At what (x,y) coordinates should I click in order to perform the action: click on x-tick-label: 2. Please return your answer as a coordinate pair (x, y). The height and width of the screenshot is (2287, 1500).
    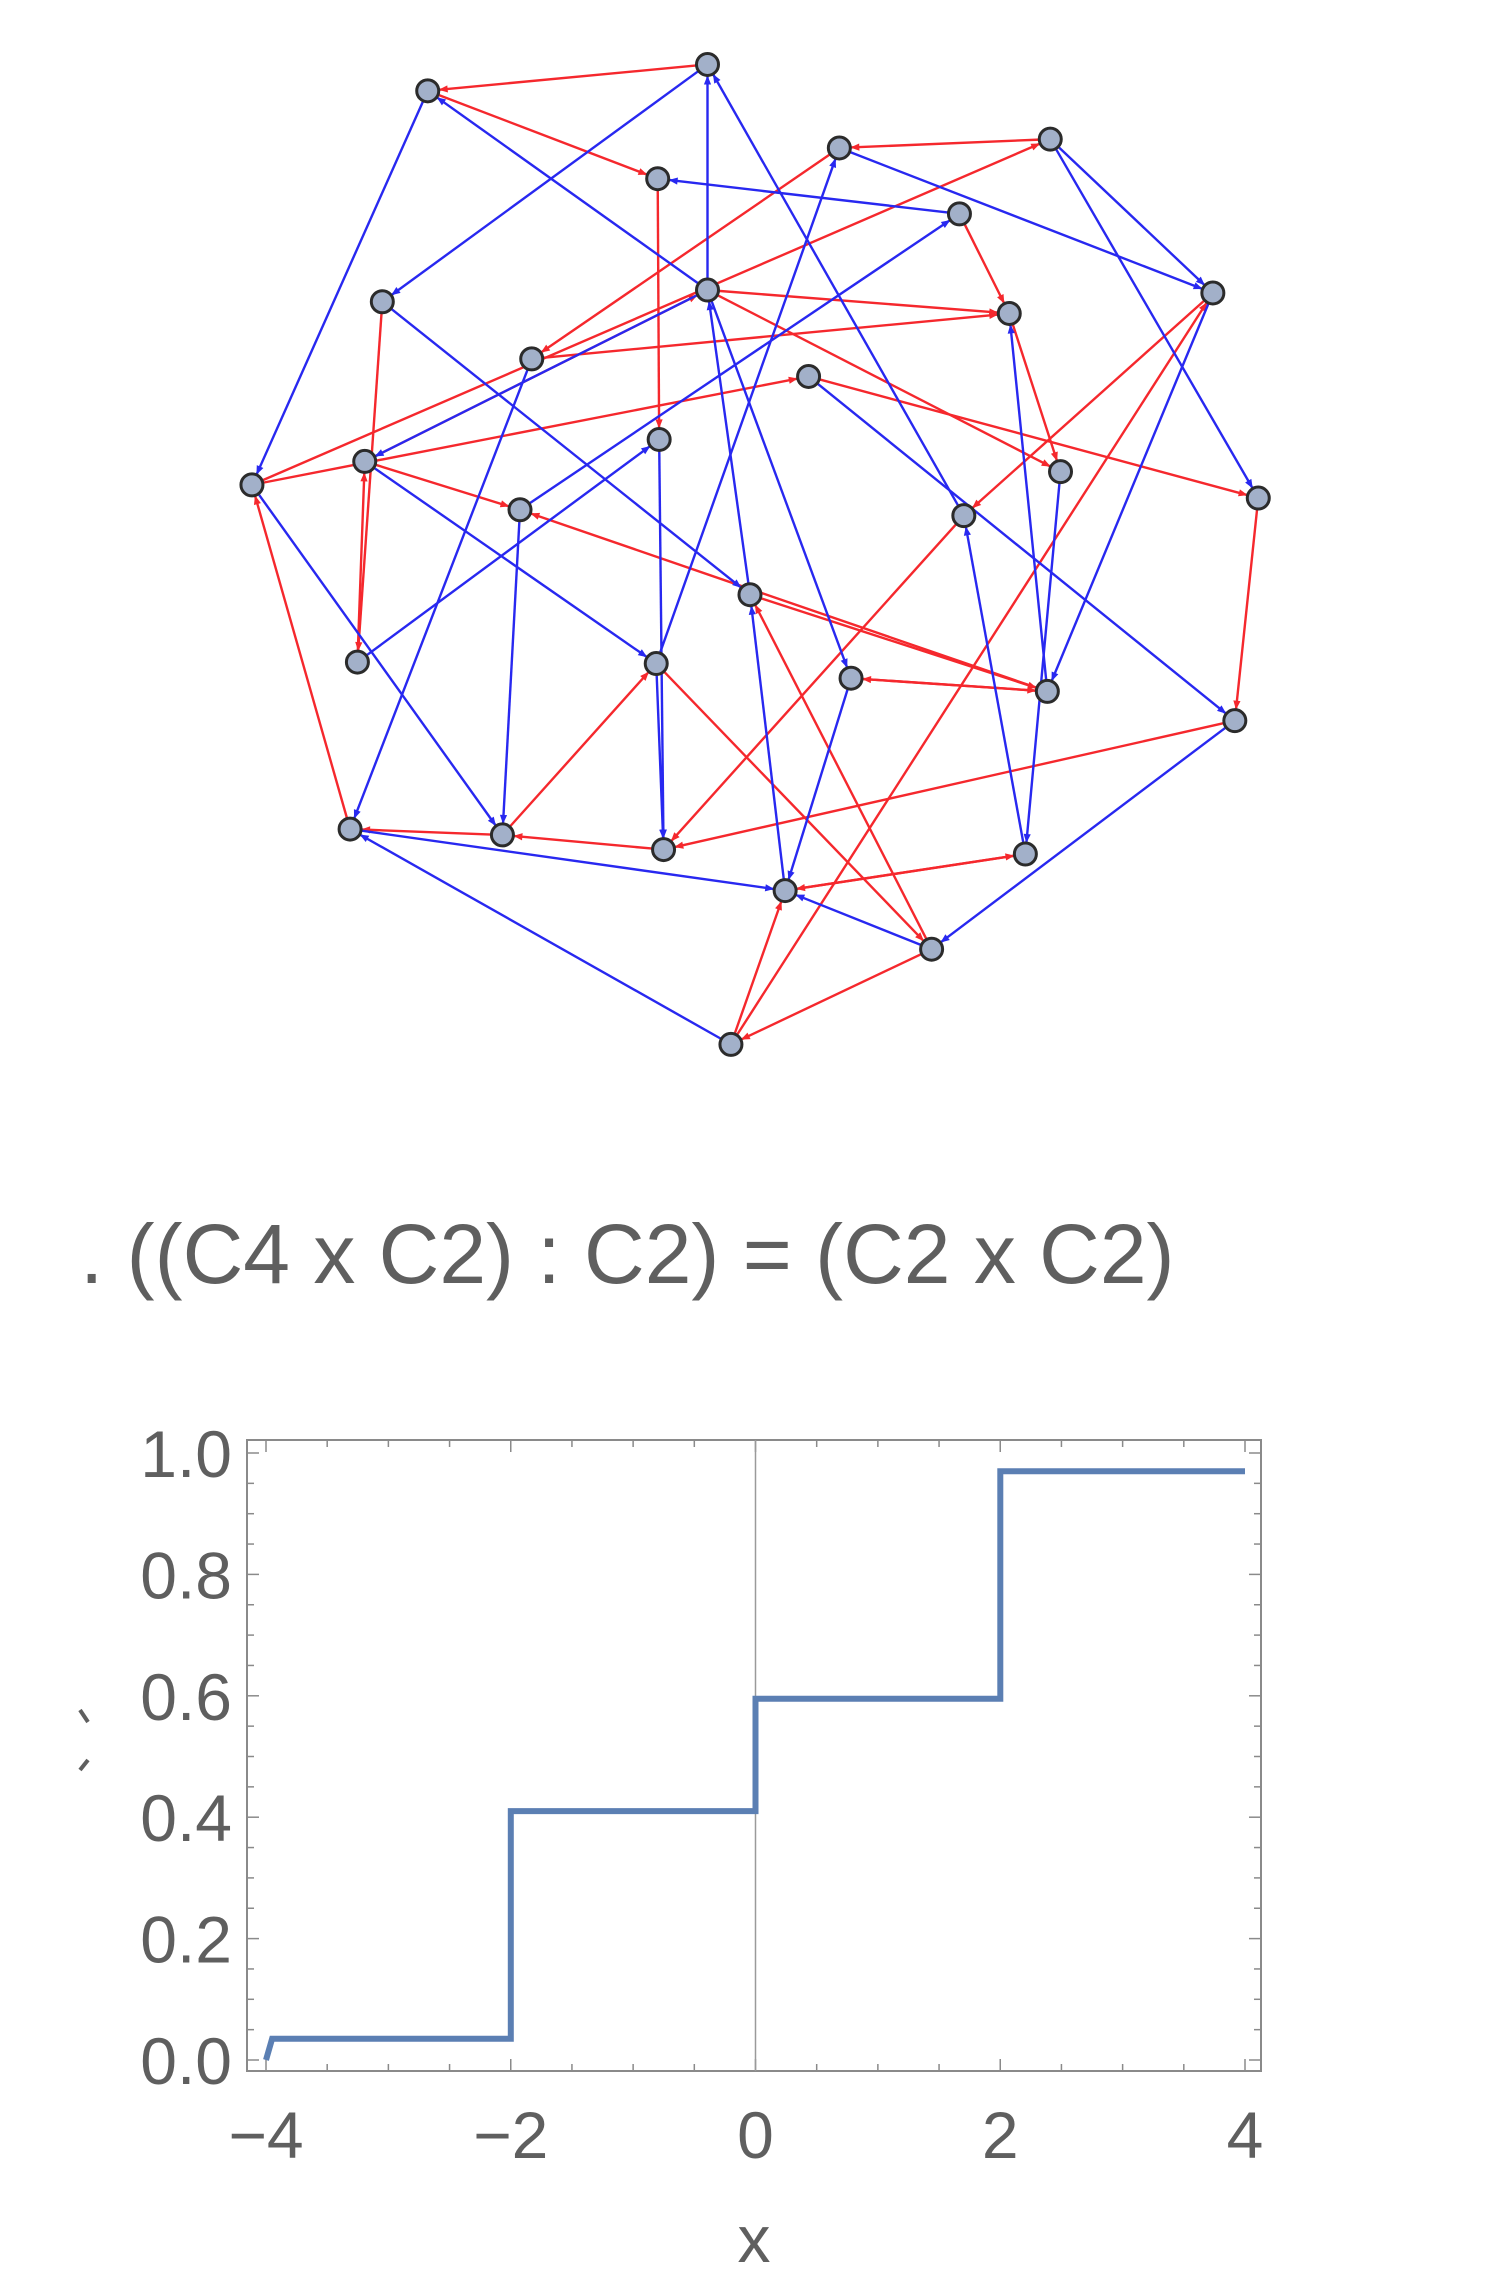
    Looking at the image, I should click on (1000, 2135).